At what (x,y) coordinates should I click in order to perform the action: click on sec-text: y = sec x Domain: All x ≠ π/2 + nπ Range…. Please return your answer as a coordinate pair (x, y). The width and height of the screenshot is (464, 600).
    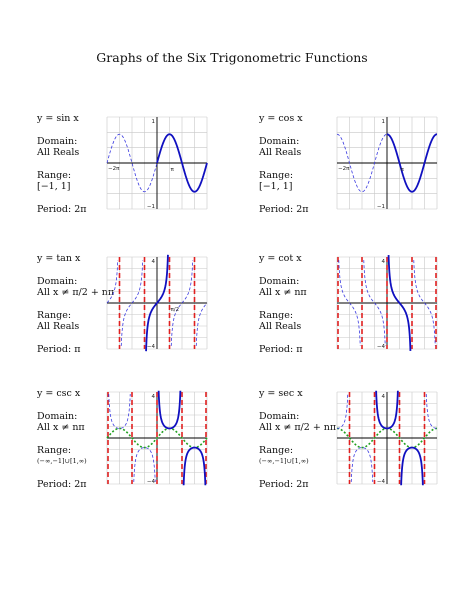
    Looking at the image, I should click on (309, 439).